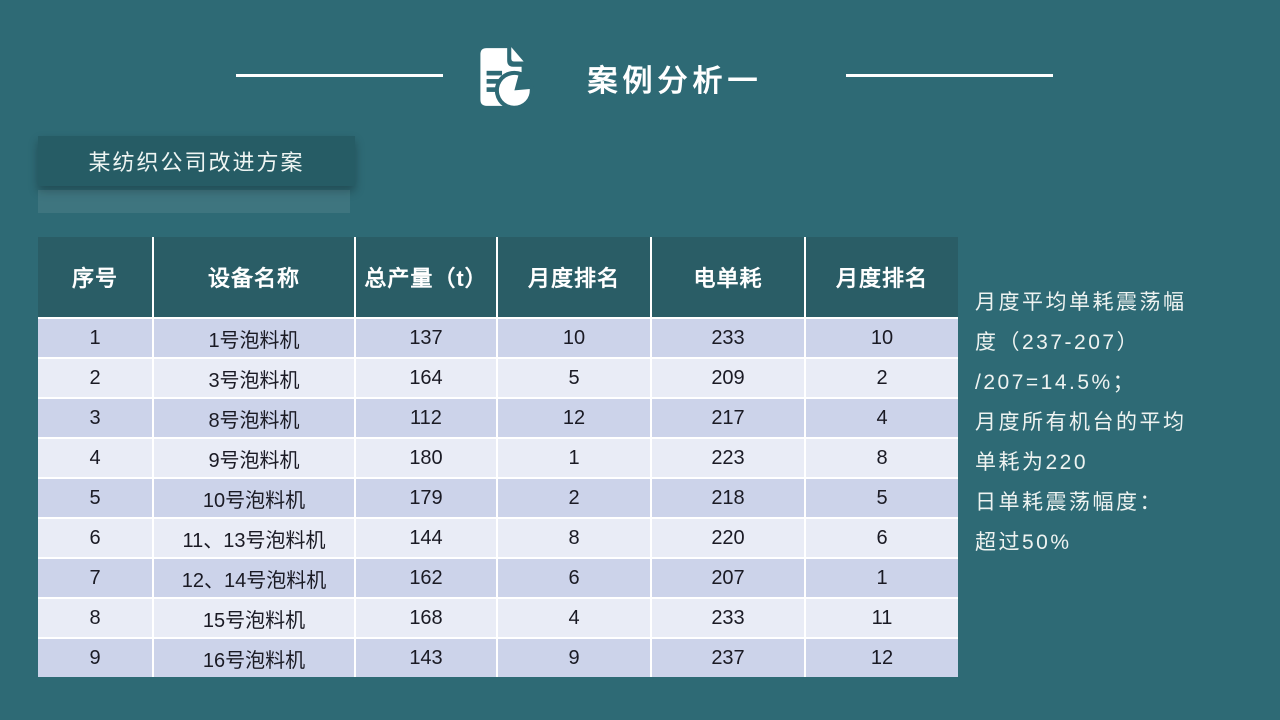 The image size is (1280, 720). I want to click on table-cell: 112, so click(426, 418).